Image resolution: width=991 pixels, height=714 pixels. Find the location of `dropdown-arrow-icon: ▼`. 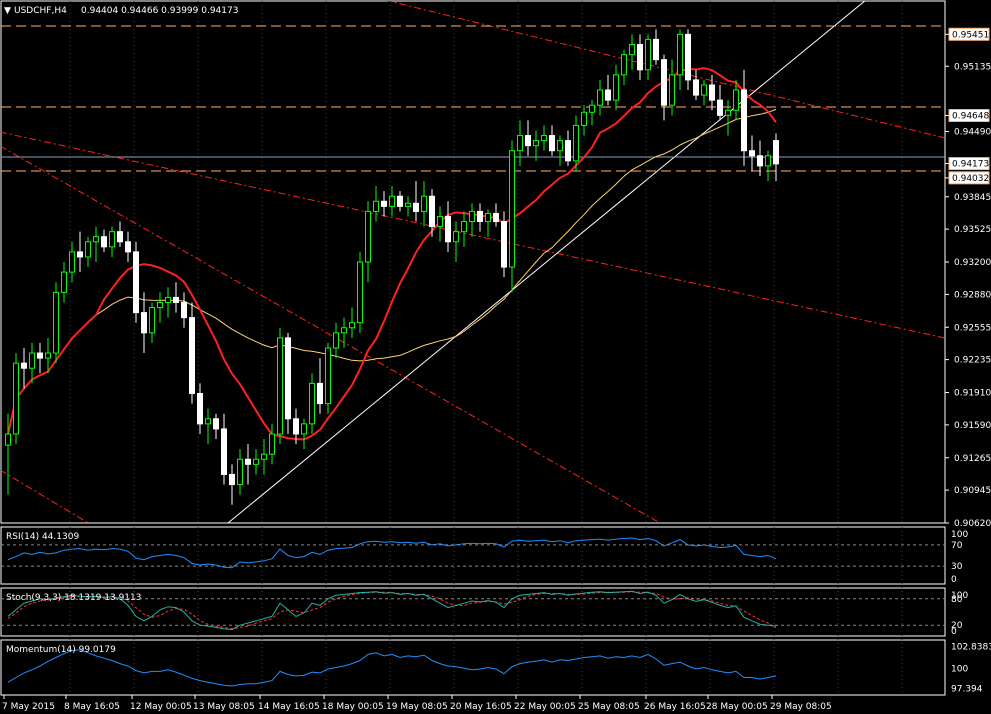

dropdown-arrow-icon: ▼ is located at coordinates (7, 11).